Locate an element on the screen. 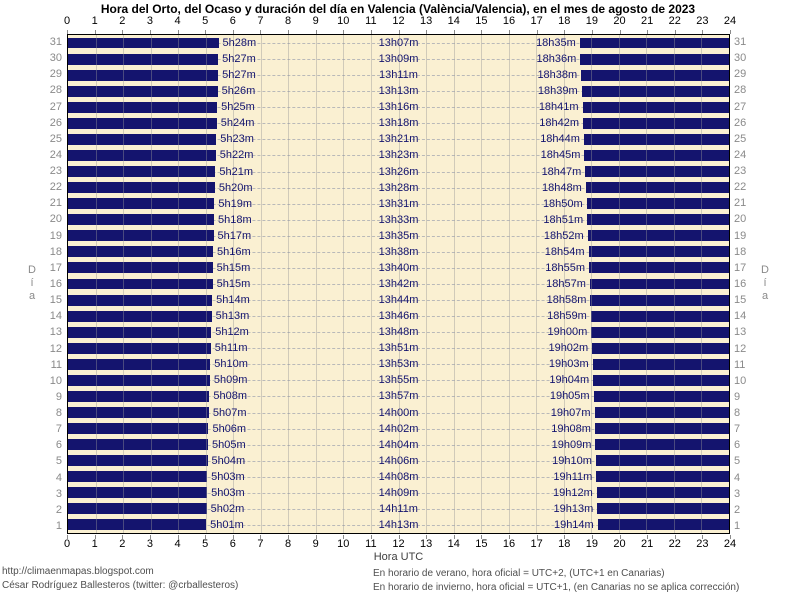 This screenshot has height=596, width=796. hour-label: 0 is located at coordinates (67, 544).